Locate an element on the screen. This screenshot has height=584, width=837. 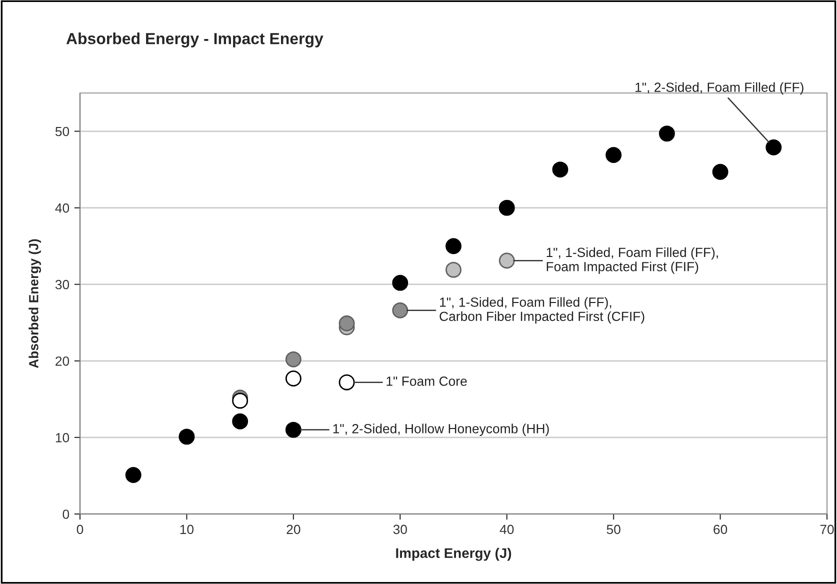
x-tick-label: 30 is located at coordinates (400, 529).